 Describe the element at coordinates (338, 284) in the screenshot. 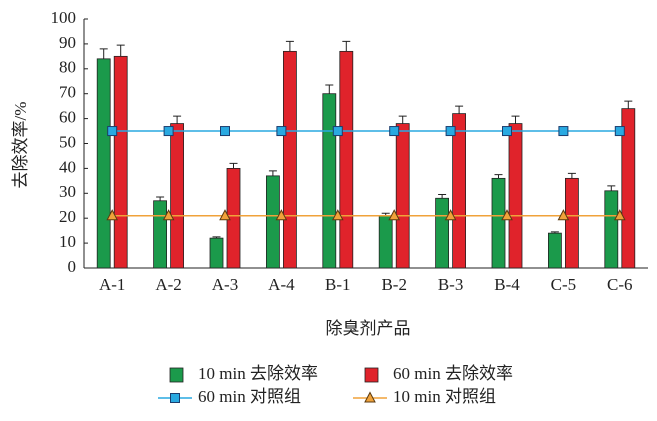

I see `x-tick-label: B-1` at that location.